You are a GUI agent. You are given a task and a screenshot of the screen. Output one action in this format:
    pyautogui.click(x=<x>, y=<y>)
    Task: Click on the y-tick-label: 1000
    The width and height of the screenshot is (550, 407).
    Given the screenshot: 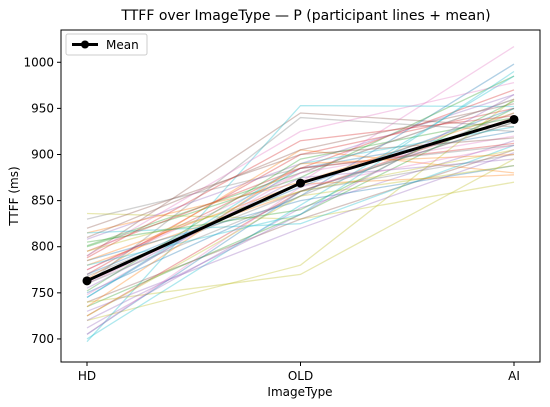 What is the action you would take?
    pyautogui.click(x=38, y=62)
    